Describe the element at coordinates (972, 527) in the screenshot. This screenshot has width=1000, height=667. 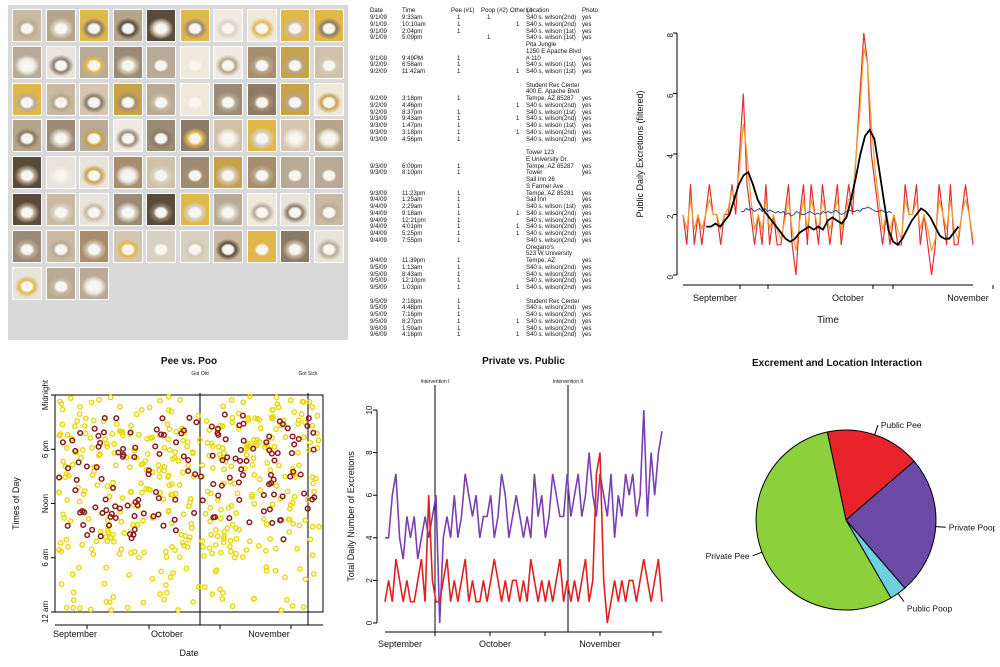
I see `pie-label: Private Poop` at that location.